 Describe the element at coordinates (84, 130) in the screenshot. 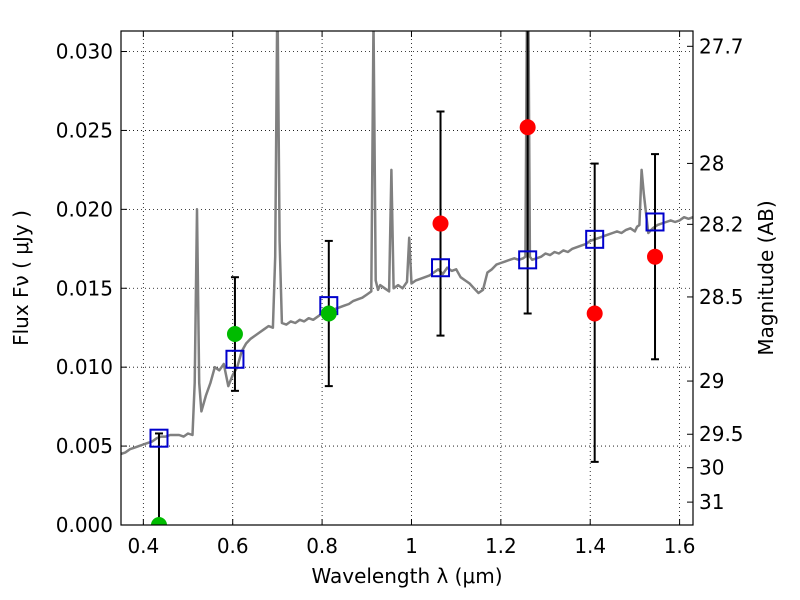

I see `y-tick-label: 0.025` at that location.